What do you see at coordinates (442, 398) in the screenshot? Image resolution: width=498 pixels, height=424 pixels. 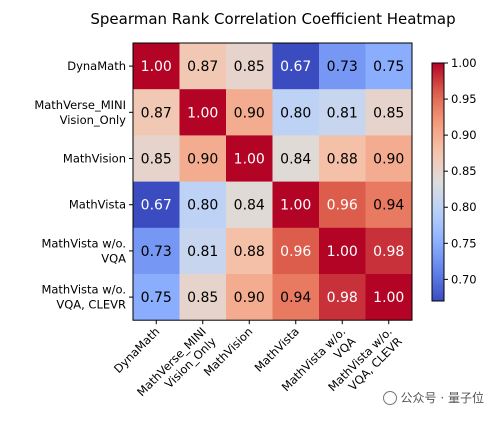 I see `watermark-text: 公众号 · 量子位` at bounding box center [442, 398].